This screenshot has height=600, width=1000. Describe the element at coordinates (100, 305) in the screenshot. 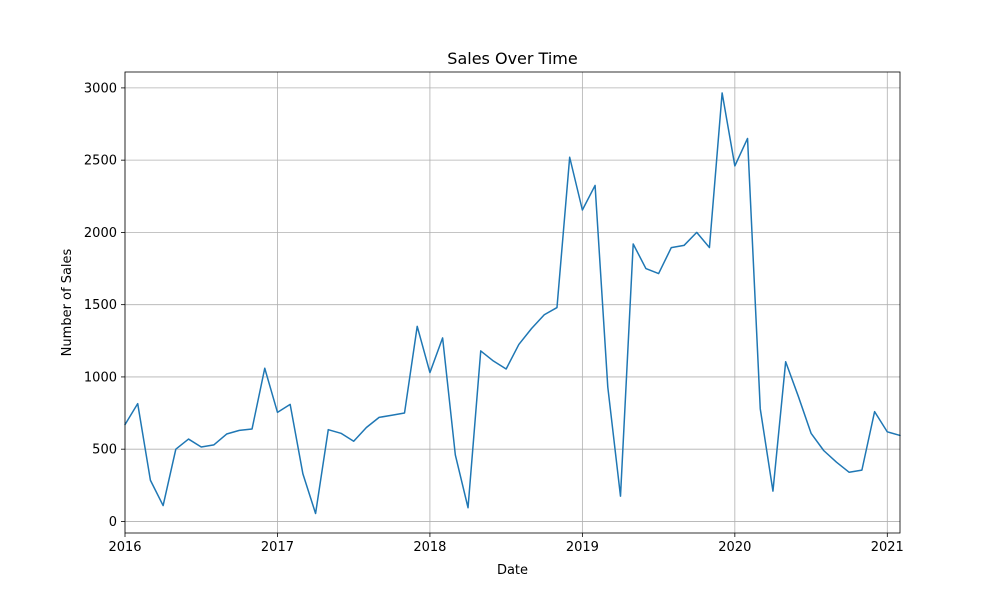

I see `y-tick-label: 1500` at that location.